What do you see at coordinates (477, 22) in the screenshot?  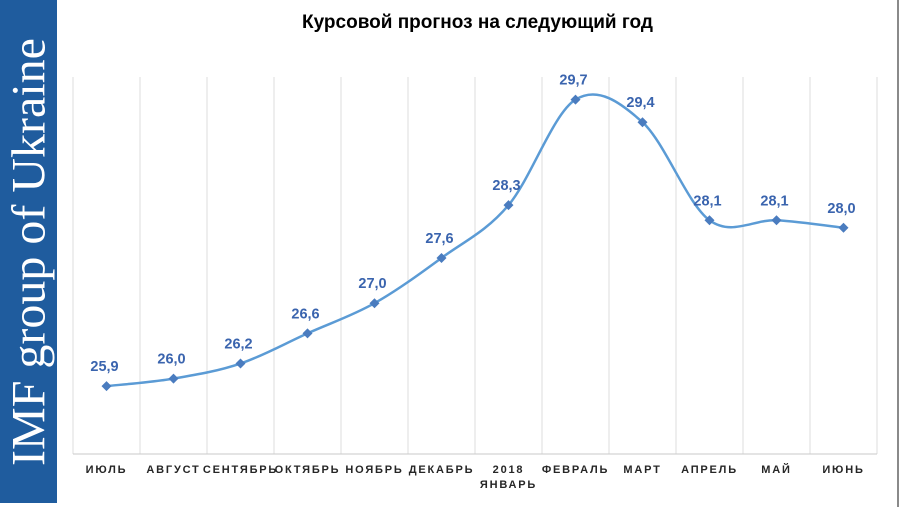 I see `chart-title: Курсовой прогноз на следующий год` at bounding box center [477, 22].